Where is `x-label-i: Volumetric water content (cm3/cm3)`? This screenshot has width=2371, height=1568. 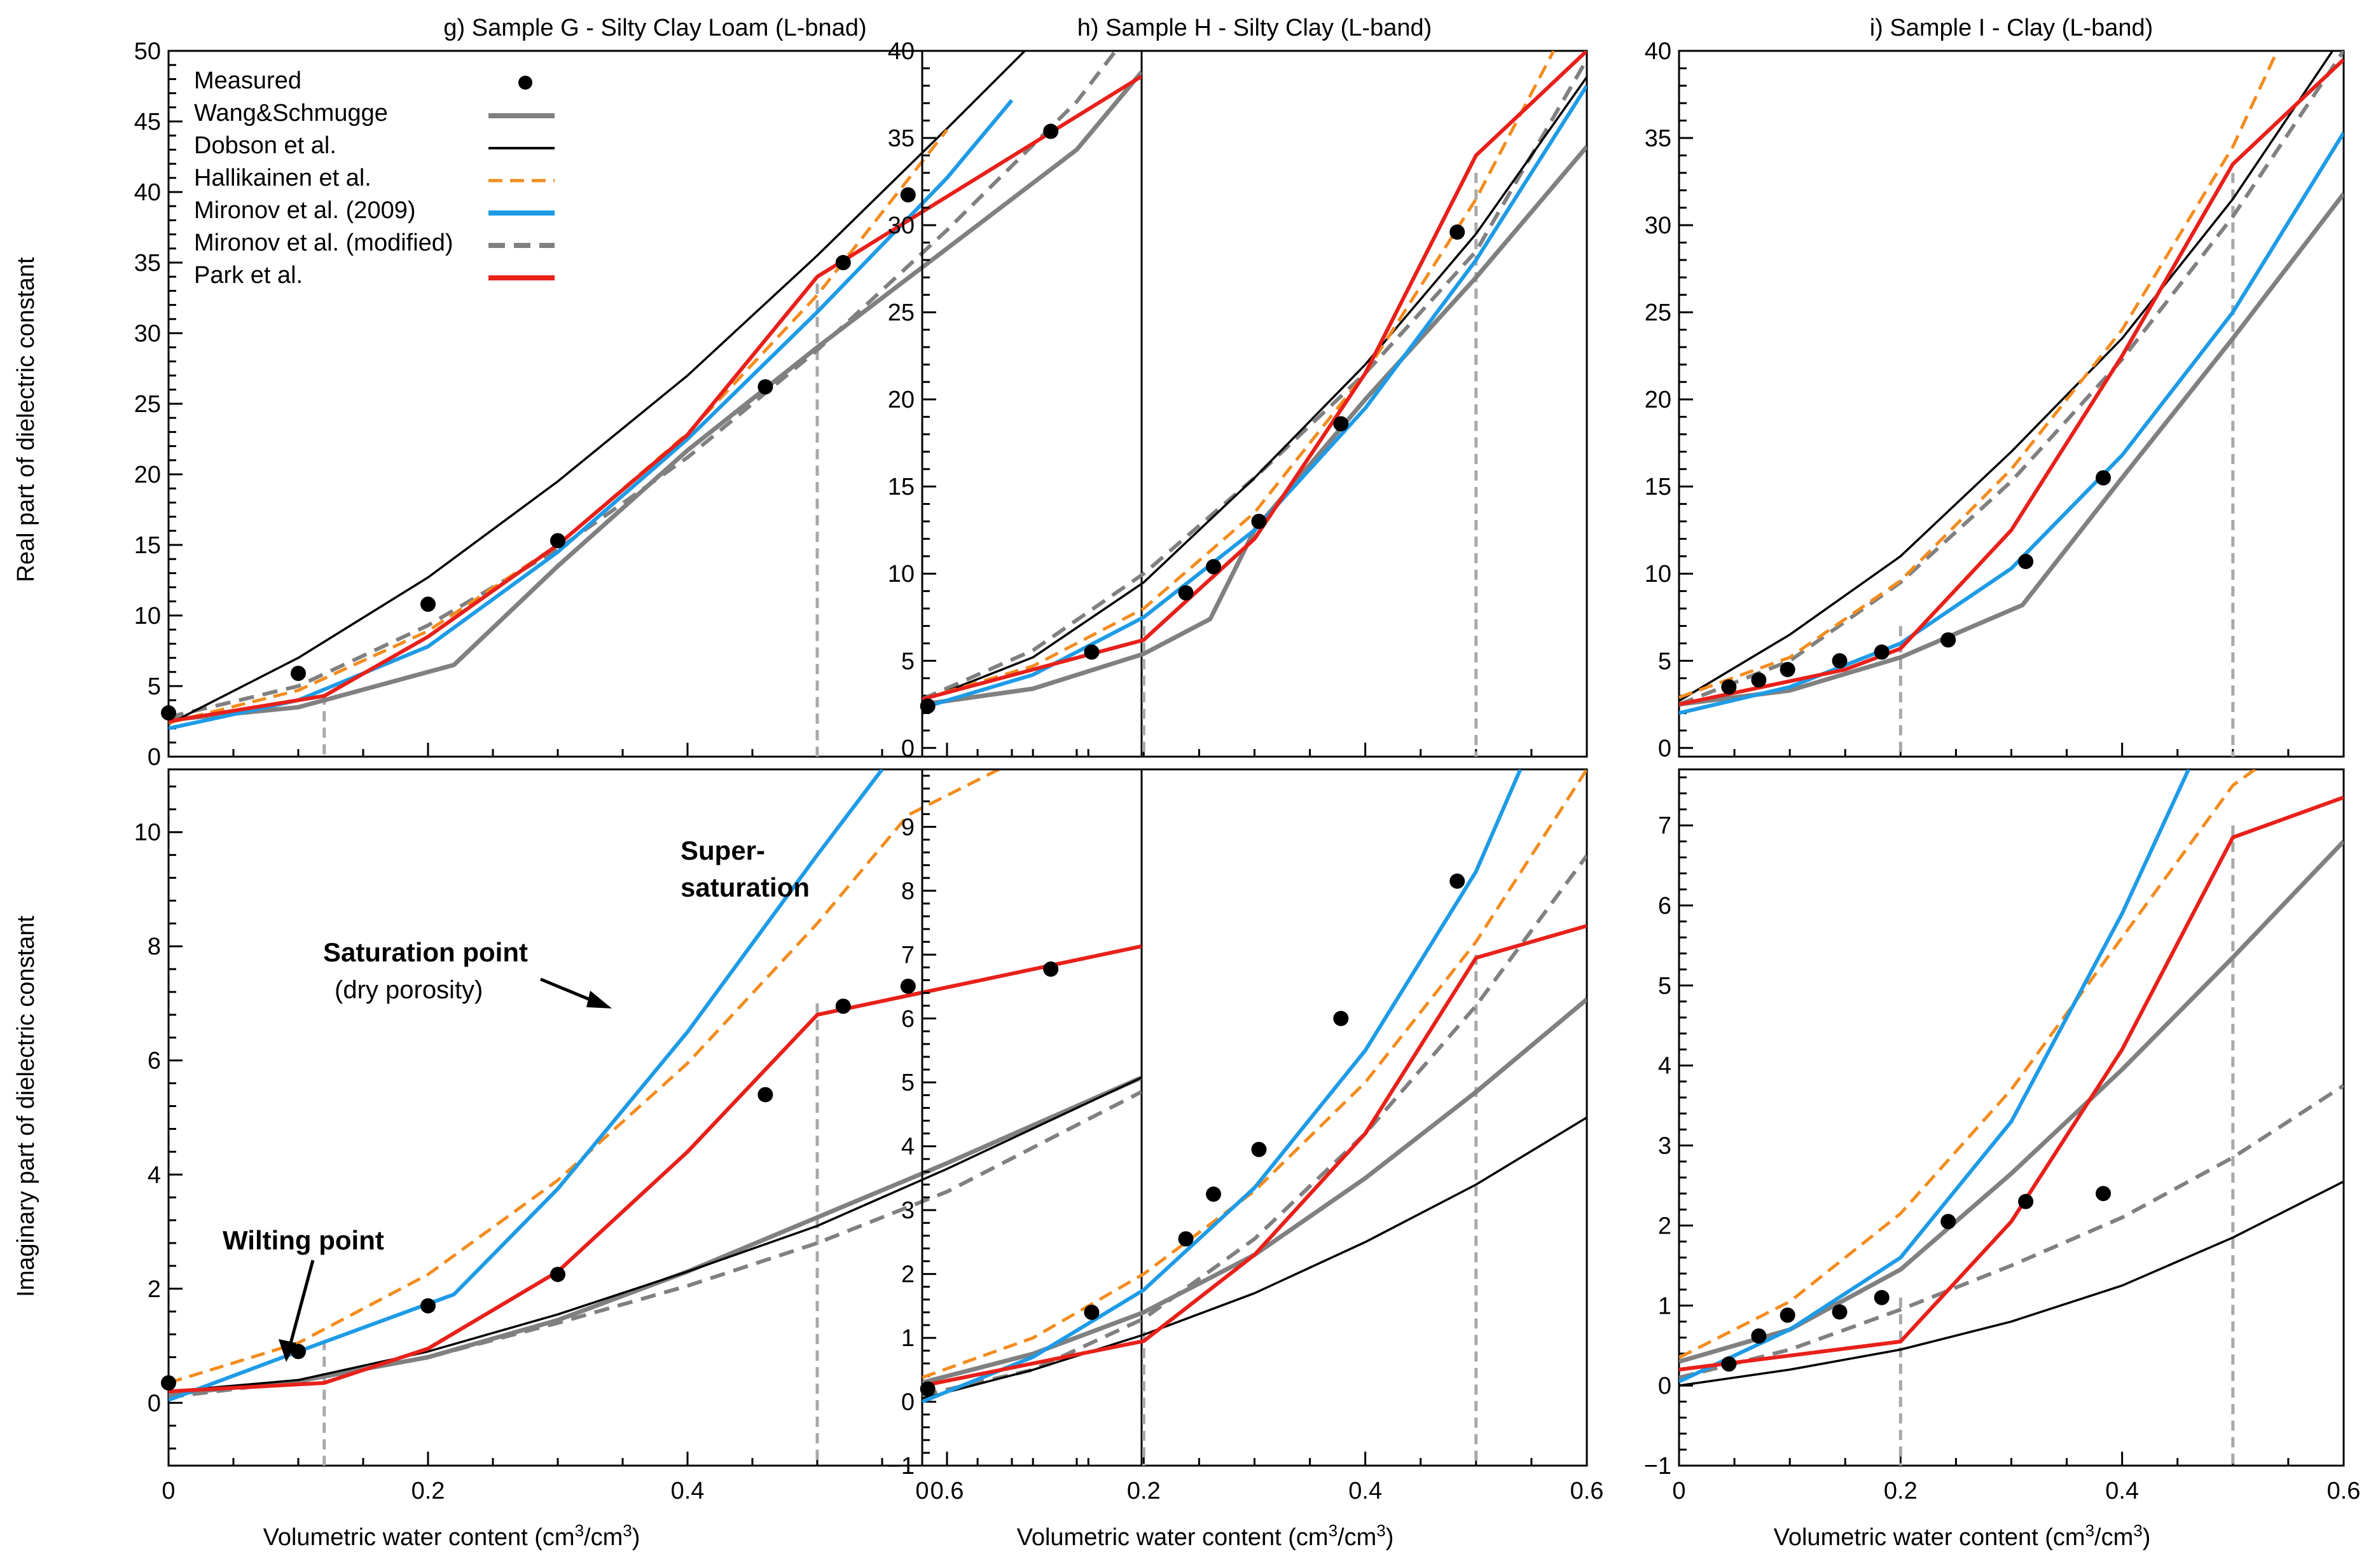 x-label-i: Volumetric water content (cm3/cm3) is located at coordinates (1962, 1536).